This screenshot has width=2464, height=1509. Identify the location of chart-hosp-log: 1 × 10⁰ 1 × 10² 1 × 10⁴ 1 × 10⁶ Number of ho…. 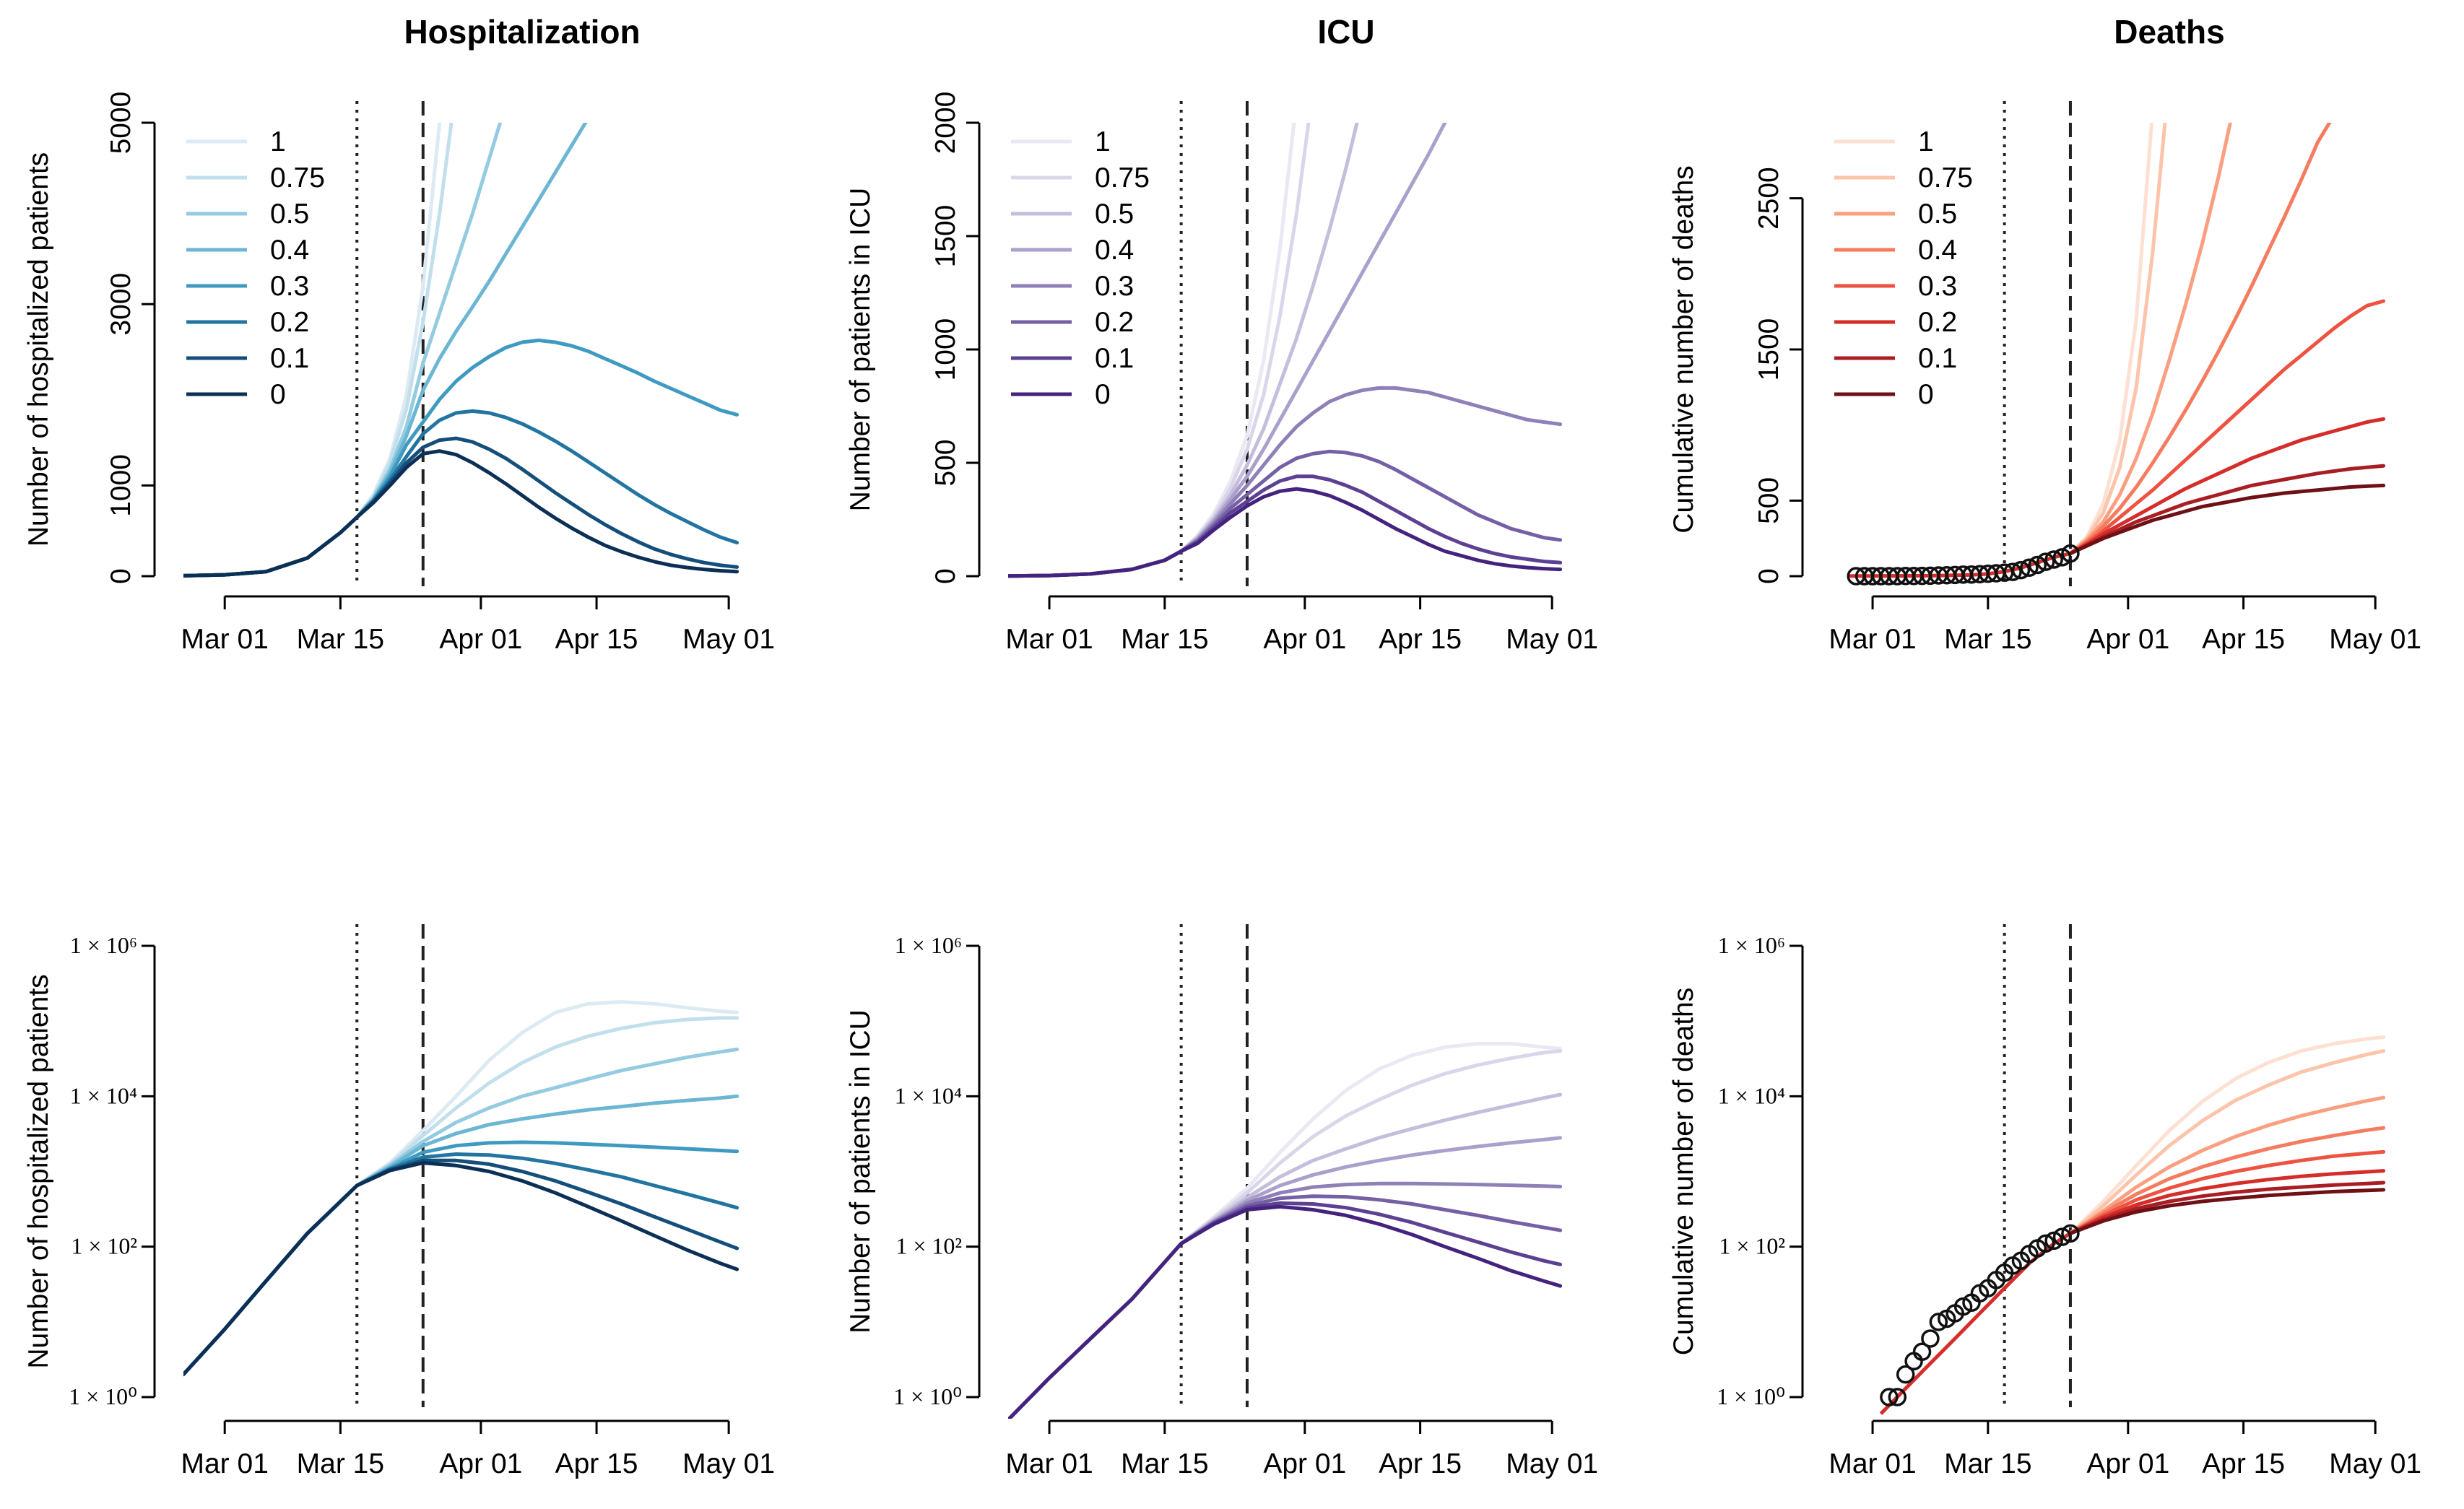
(399, 1201).